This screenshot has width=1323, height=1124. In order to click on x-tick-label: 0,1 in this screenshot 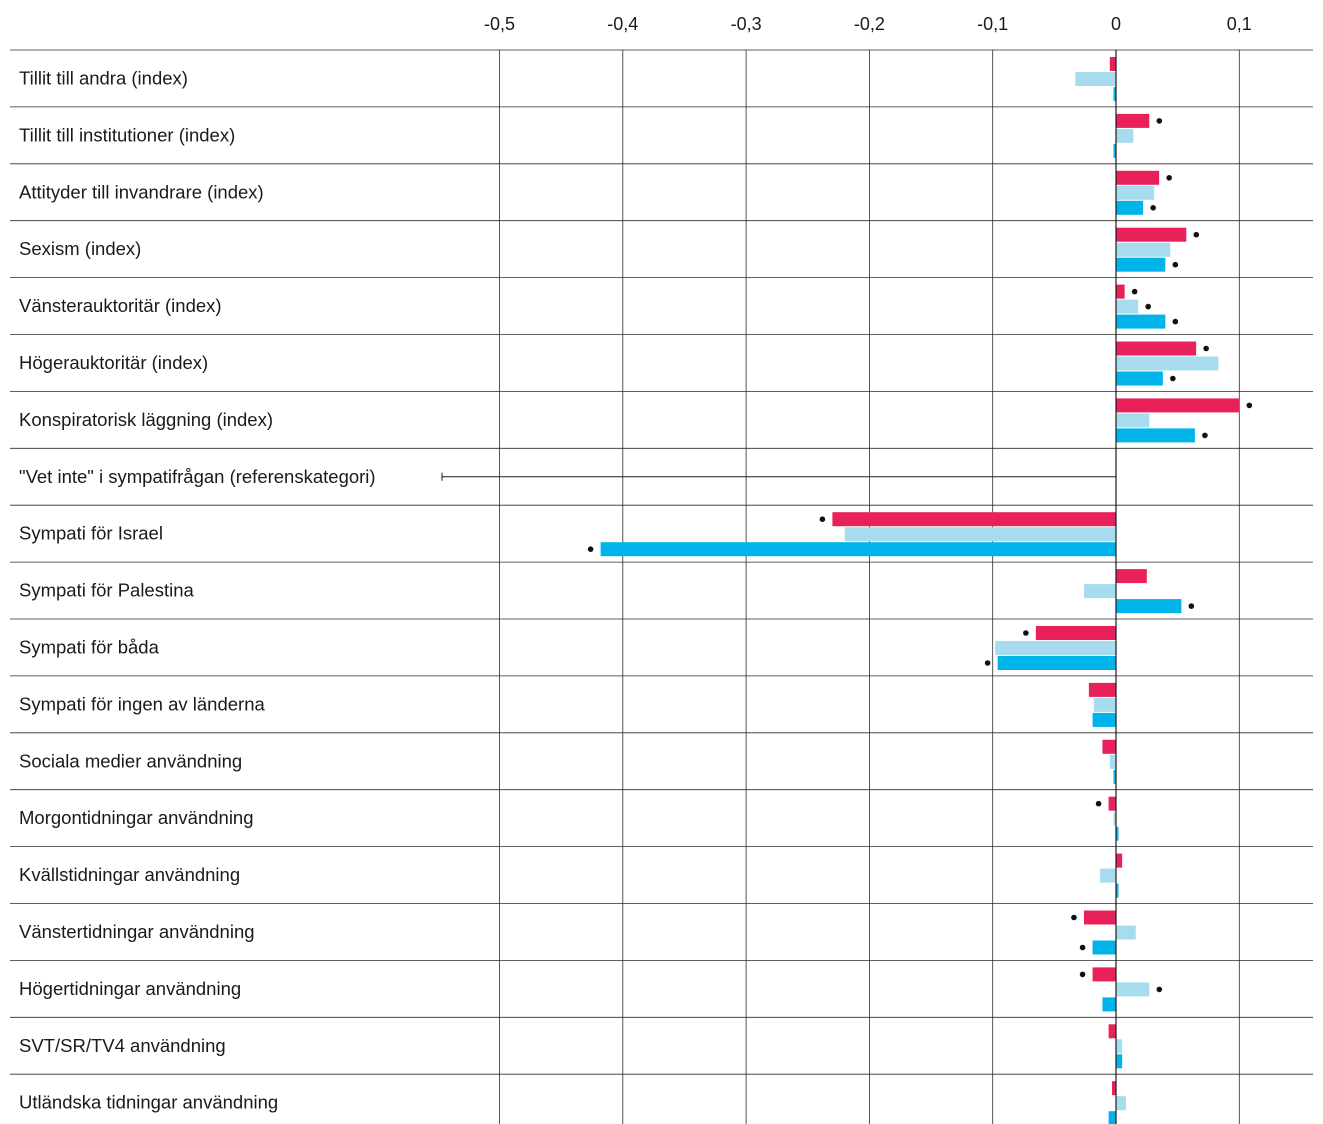, I will do `click(1239, 24)`.